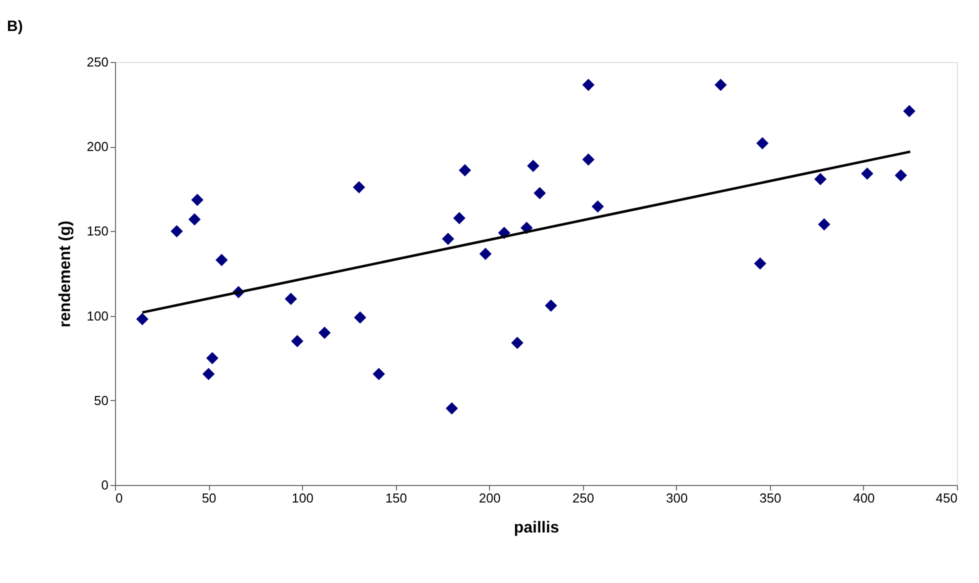 The image size is (979, 583). I want to click on y-tick-label: 250, so click(97, 62).